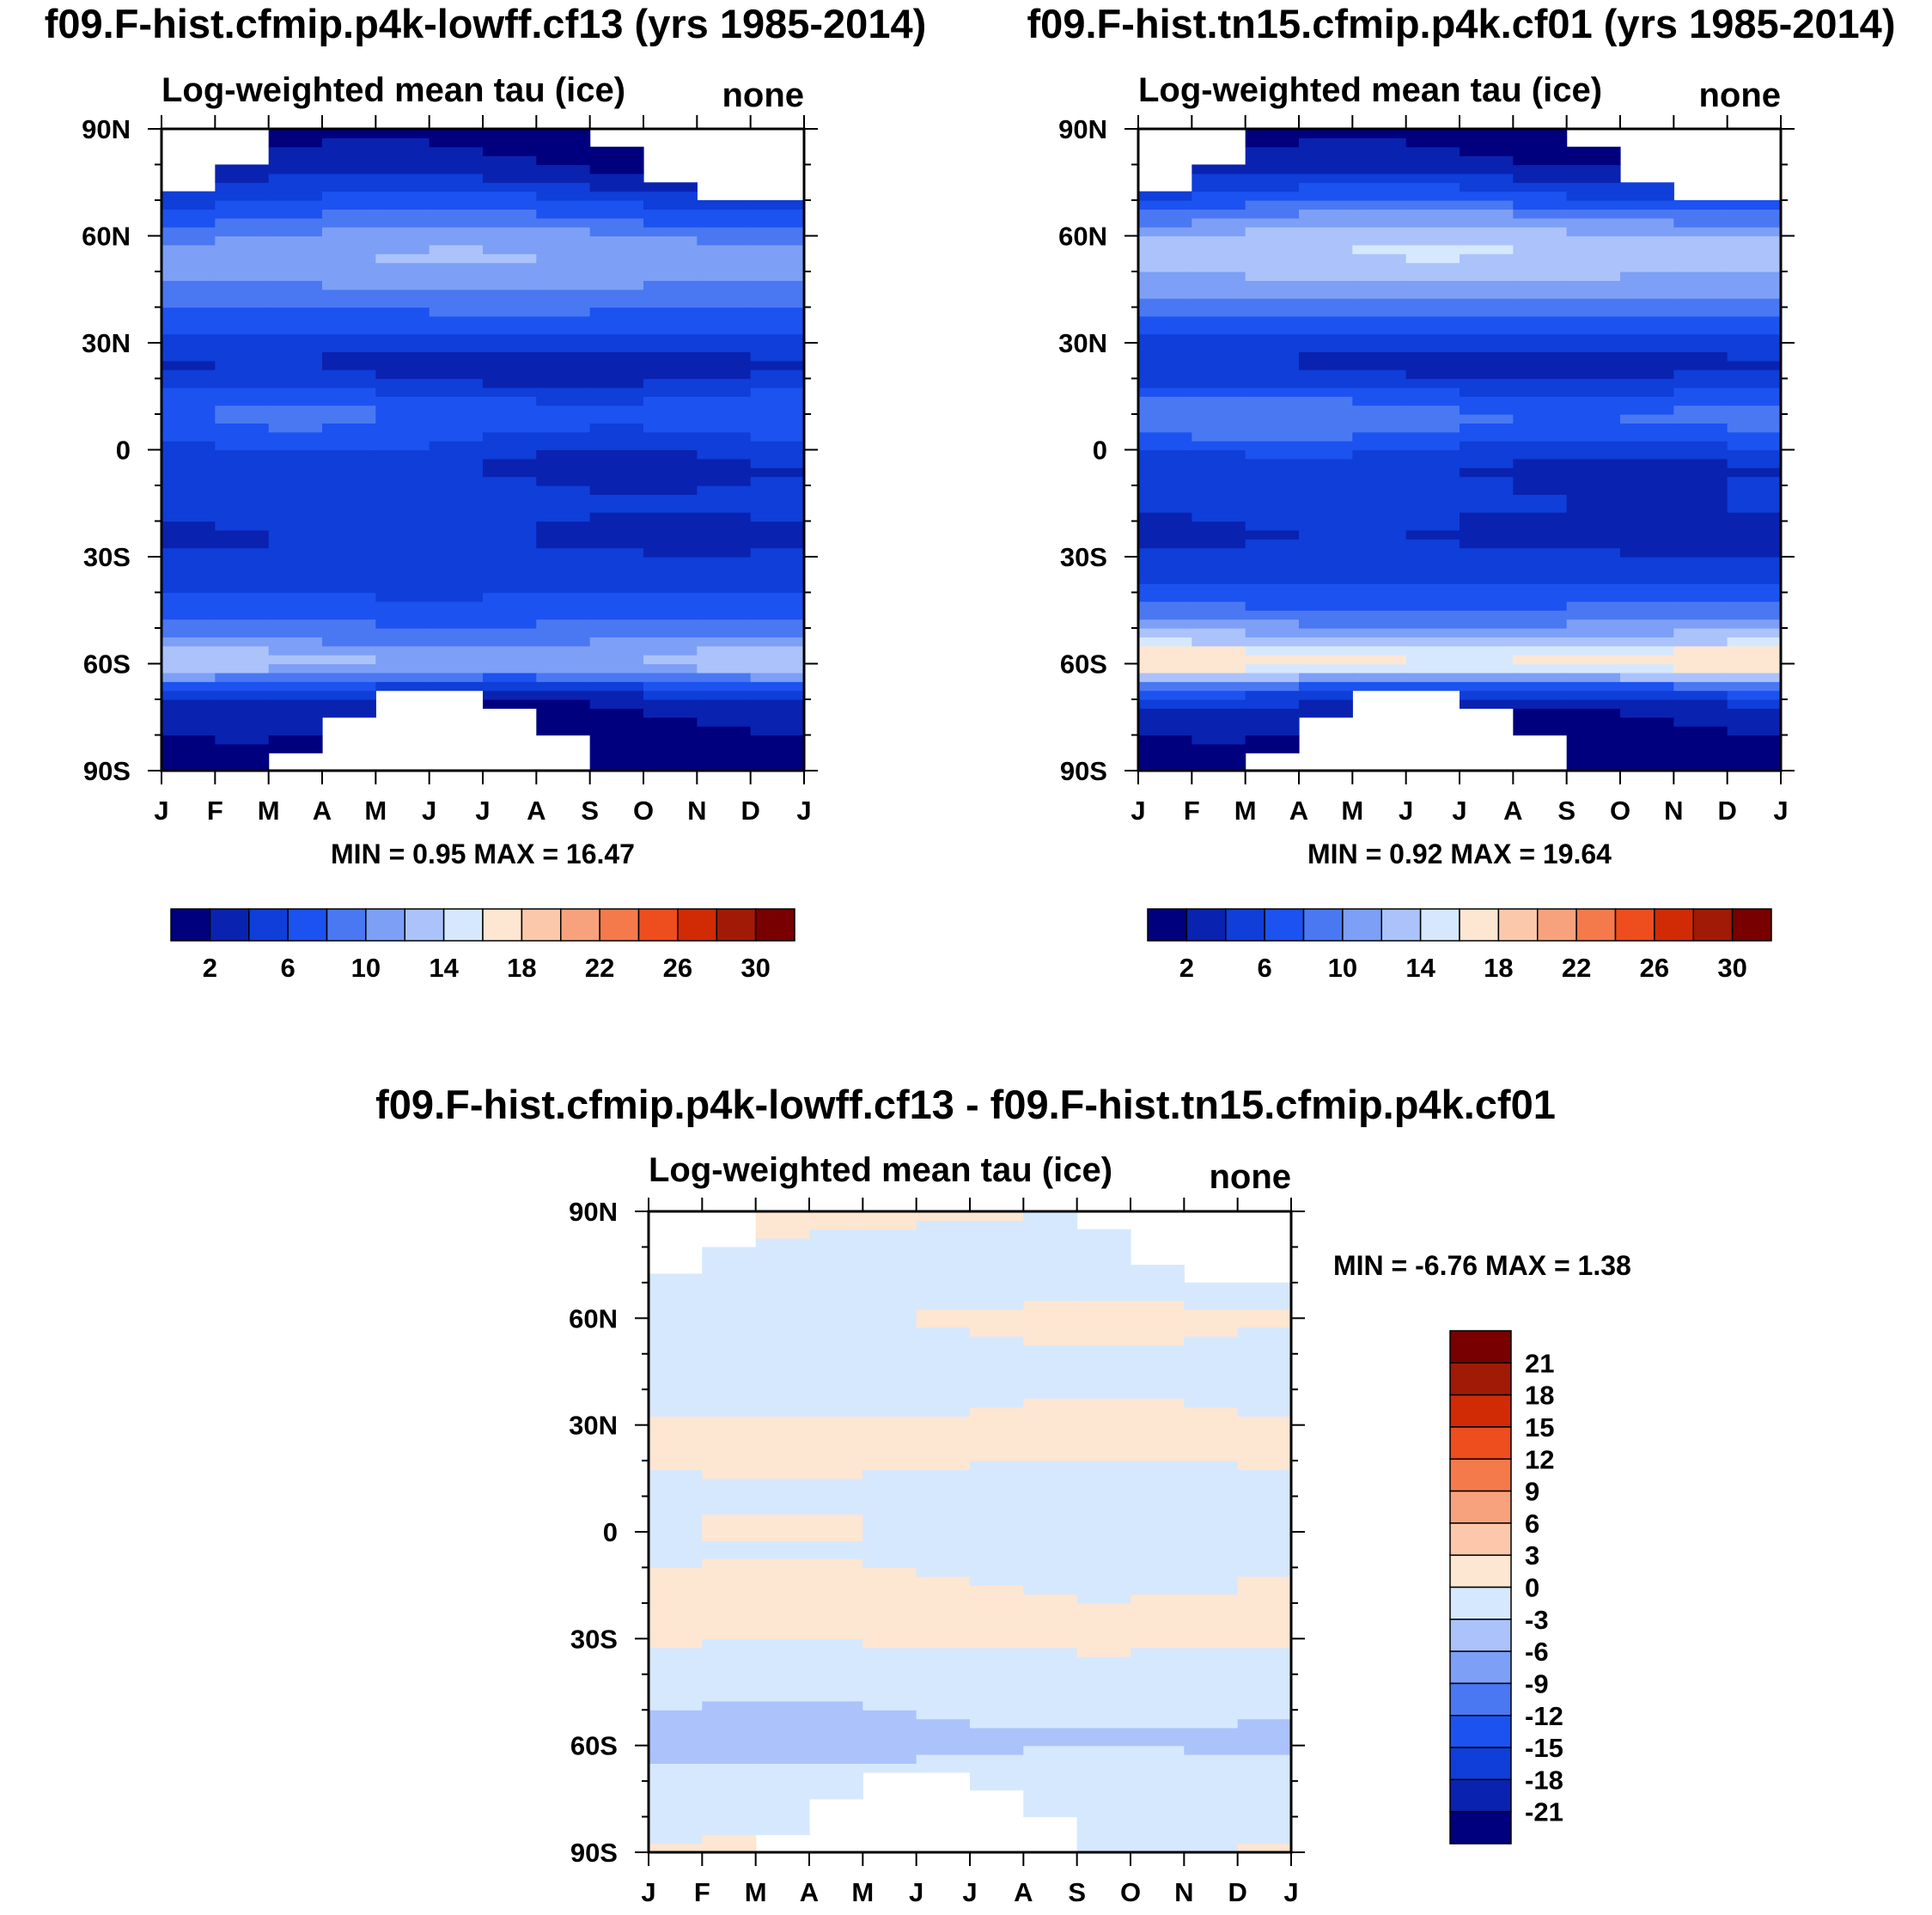 The width and height of the screenshot is (1932, 1915). What do you see at coordinates (393, 90) in the screenshot?
I see `panel-1-variable-label: Log-weighted mean tau (ice)` at bounding box center [393, 90].